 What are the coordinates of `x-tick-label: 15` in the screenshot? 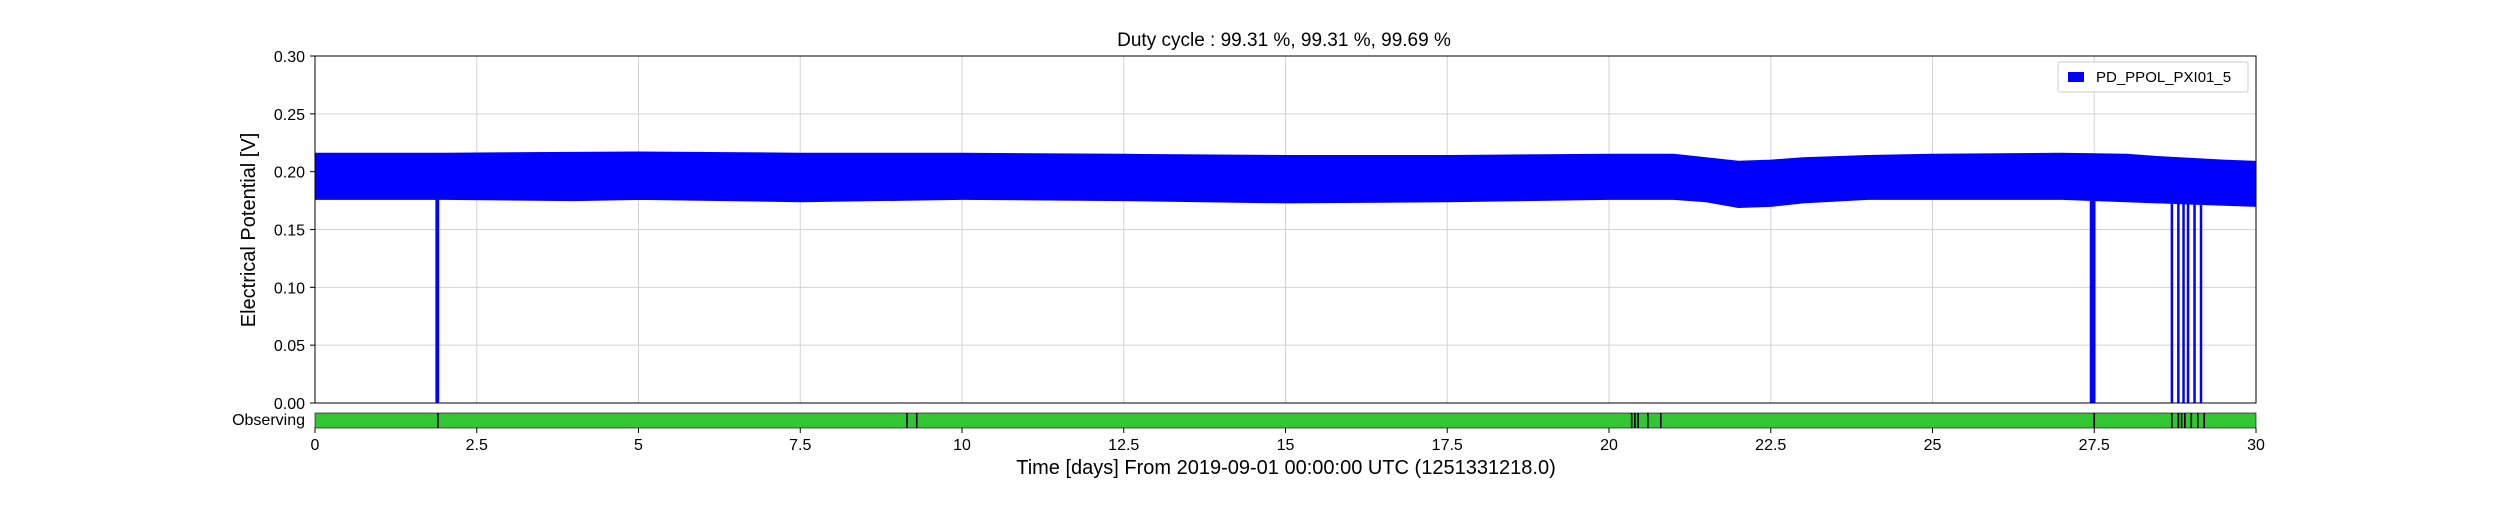 It's located at (1286, 445).